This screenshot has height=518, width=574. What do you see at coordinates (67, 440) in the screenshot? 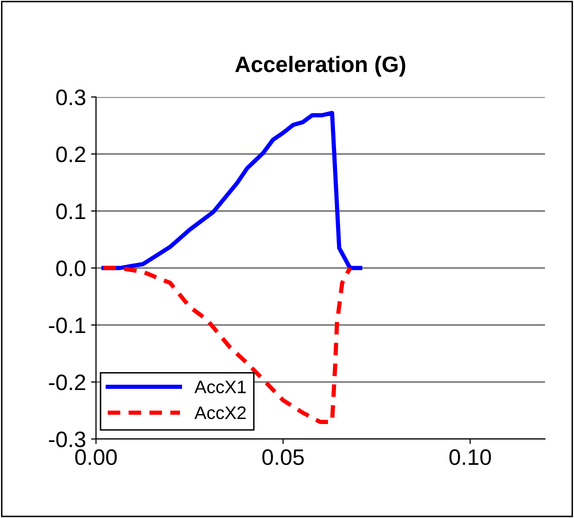
I see `y-tick-label: -0.3` at bounding box center [67, 440].